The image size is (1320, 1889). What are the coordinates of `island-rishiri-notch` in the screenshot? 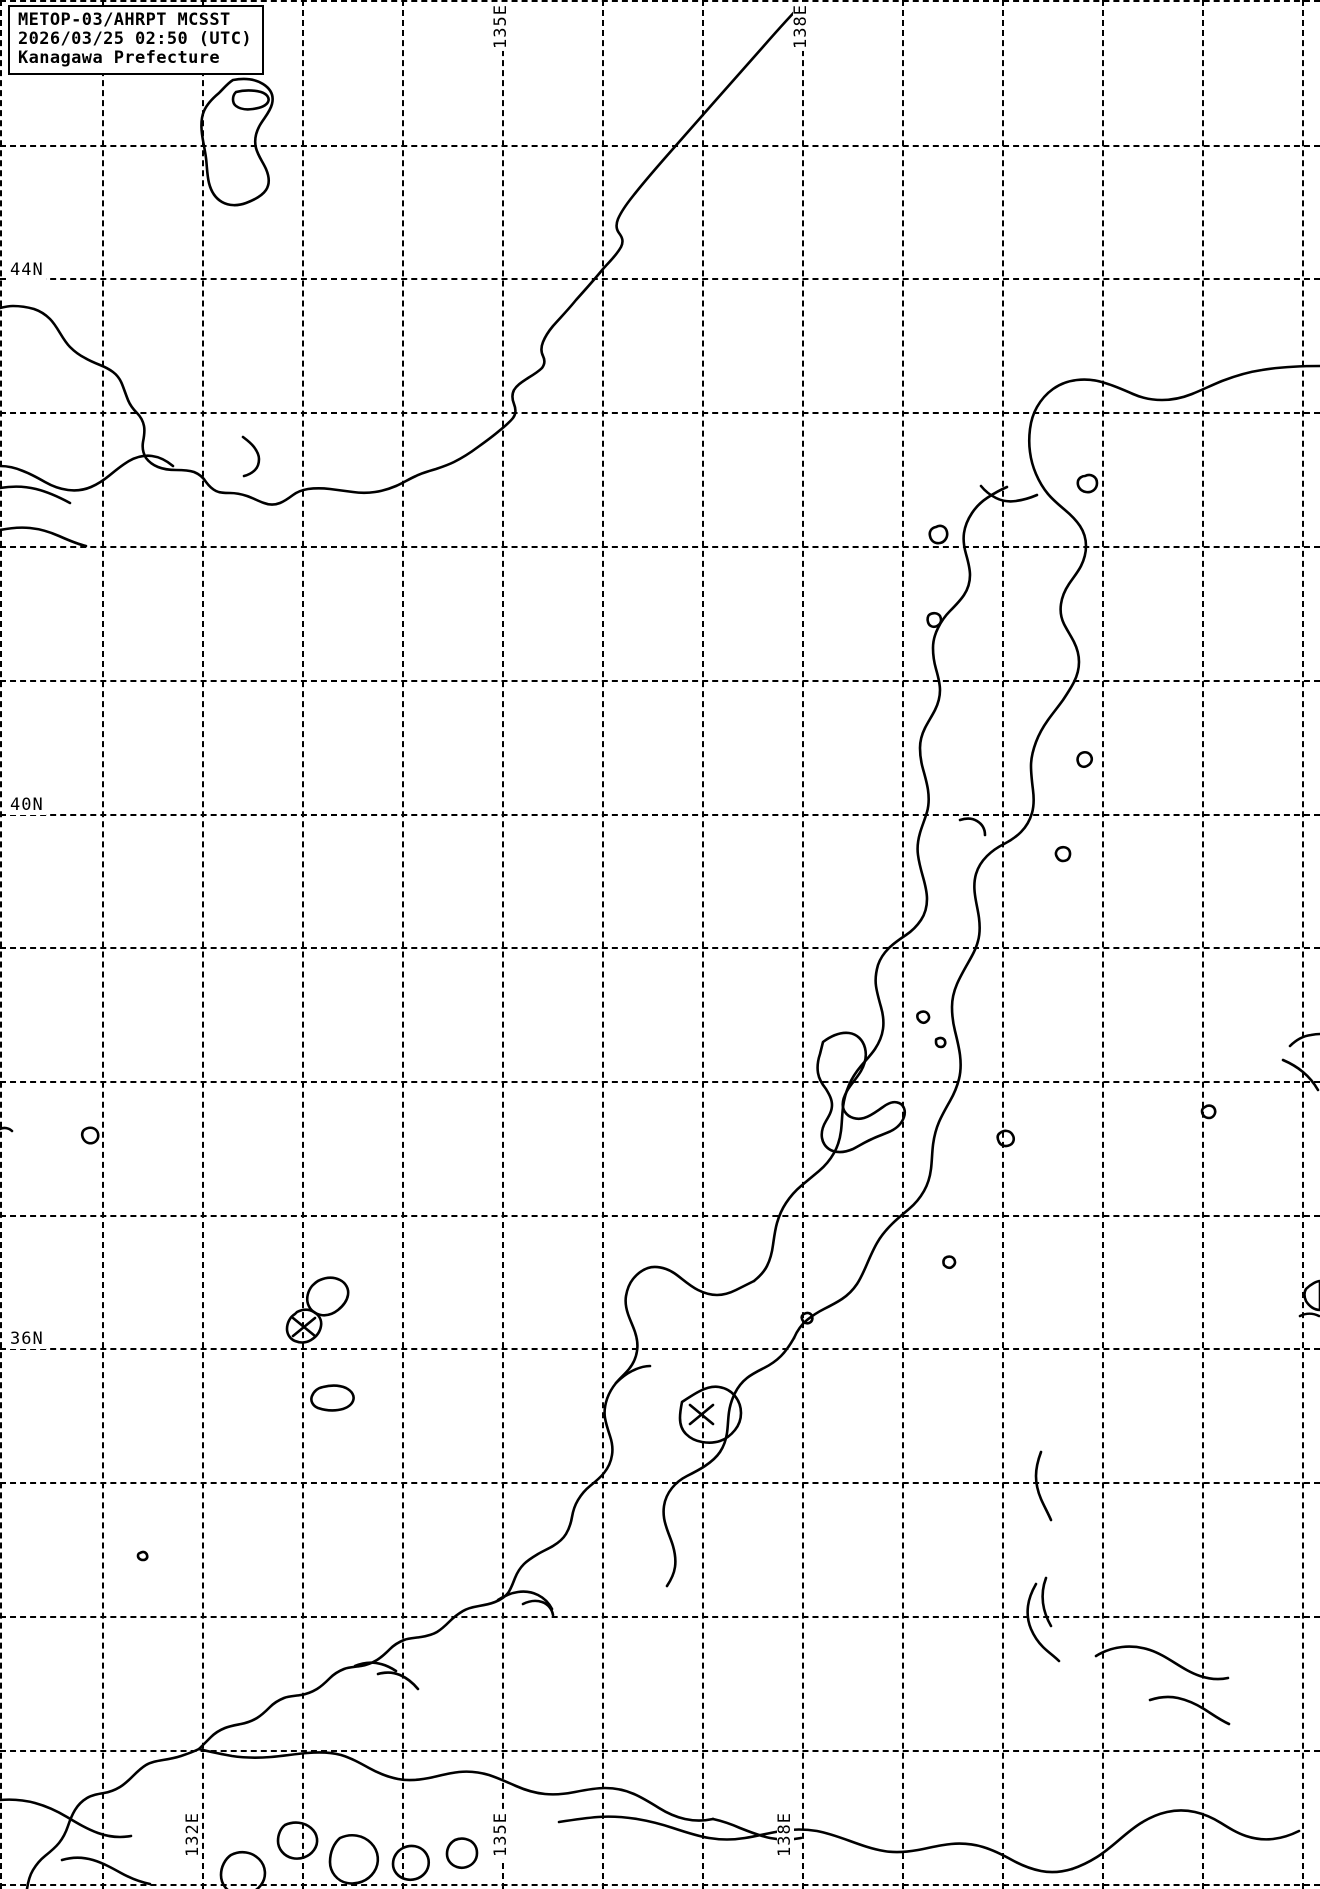 It's located at (250, 100).